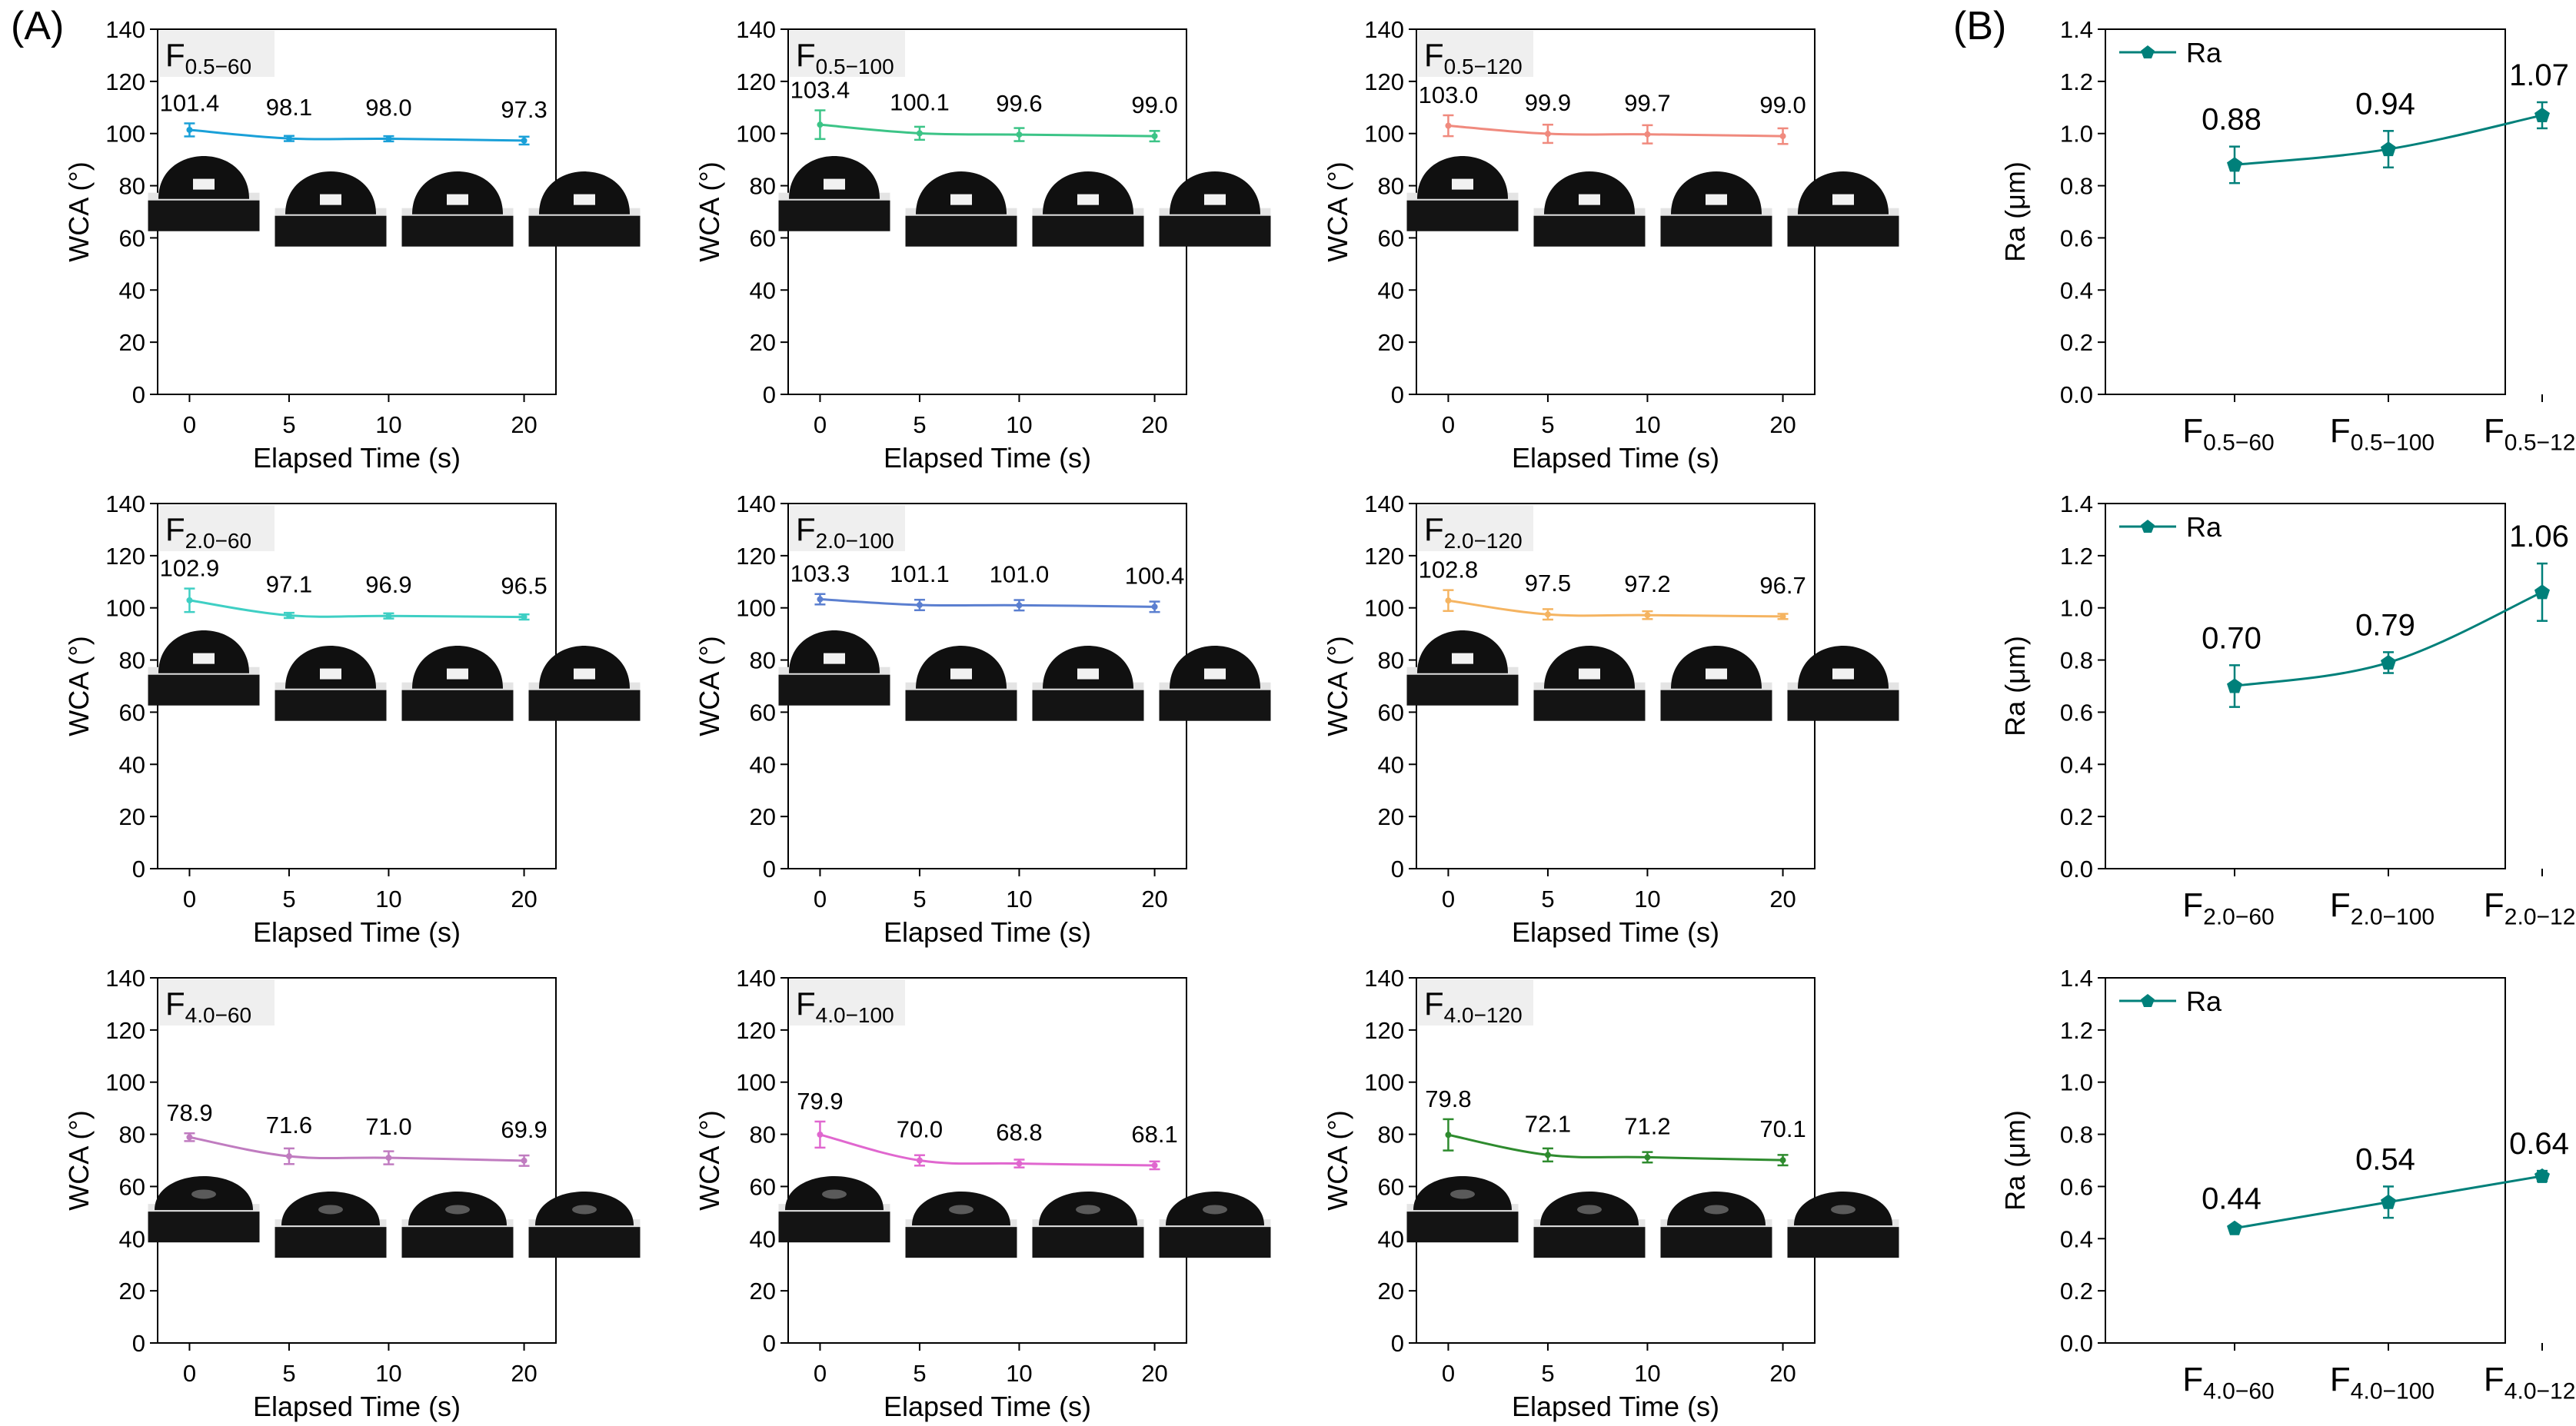  I want to click on x-tick-label: 5, so click(1548, 1373).